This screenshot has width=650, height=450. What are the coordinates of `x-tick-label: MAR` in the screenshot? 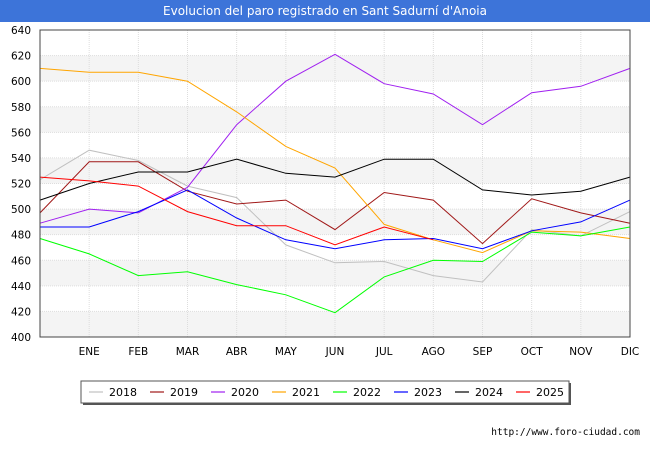 It's located at (188, 352).